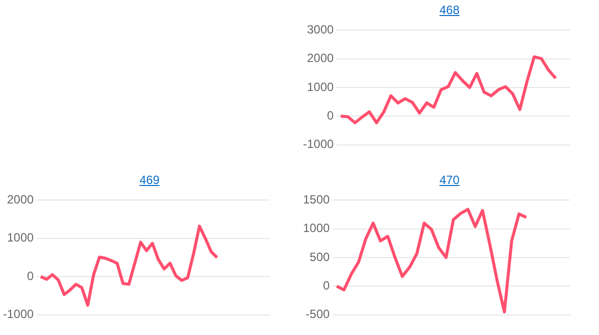 This screenshot has width=599, height=335. I want to click on y-tick-label: 500, so click(320, 257).